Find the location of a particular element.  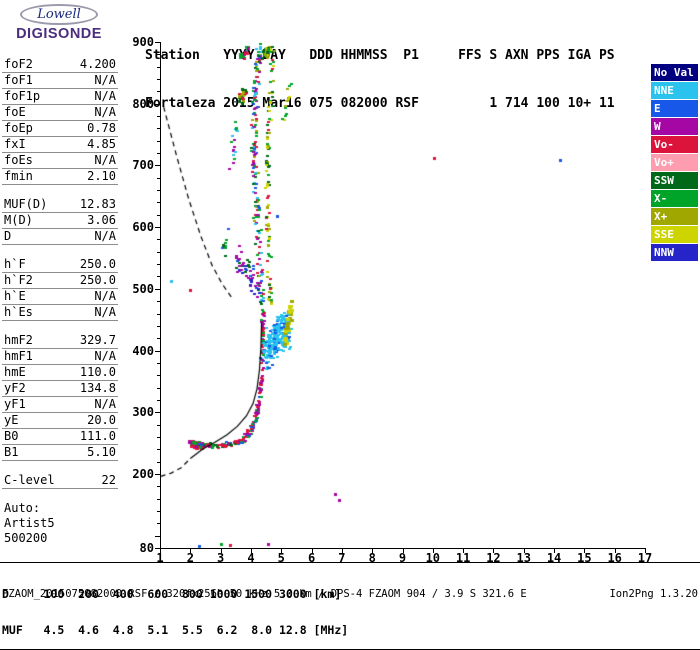

y-tick-label: 400 is located at coordinates (143, 350).